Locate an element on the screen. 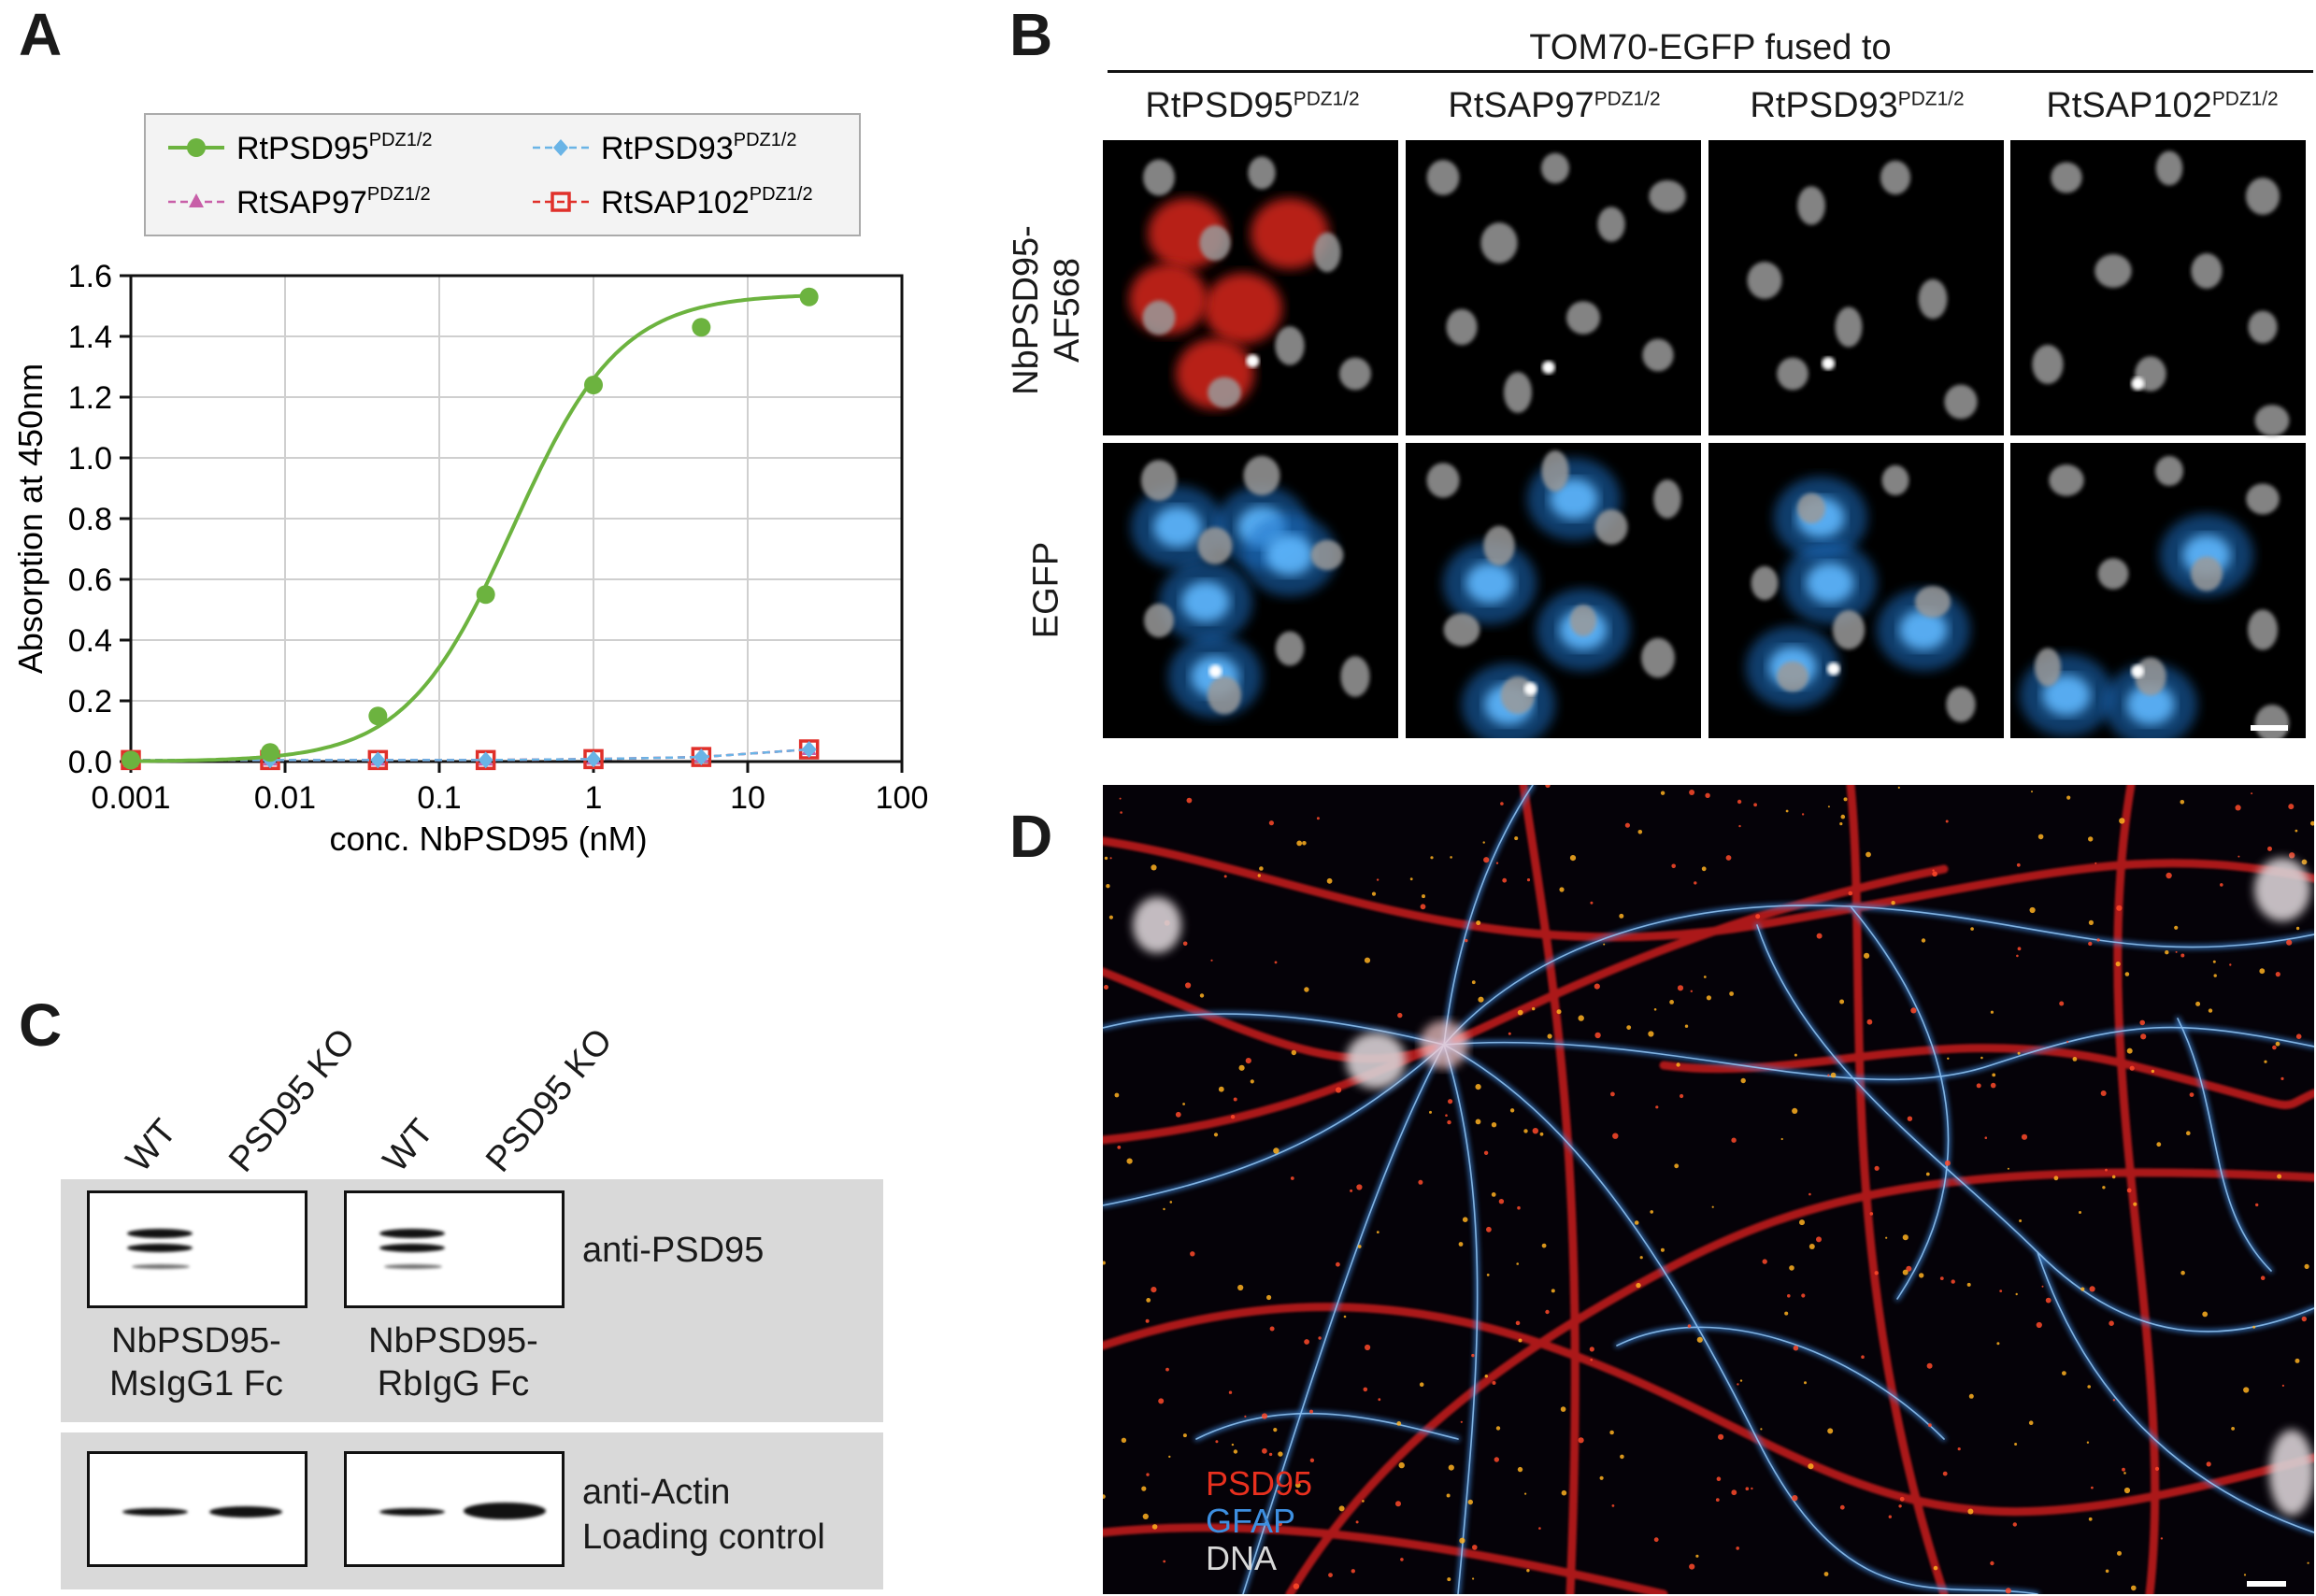 This screenshot has height=1596, width=2316. y-tick-label: 0.4 is located at coordinates (90, 641).